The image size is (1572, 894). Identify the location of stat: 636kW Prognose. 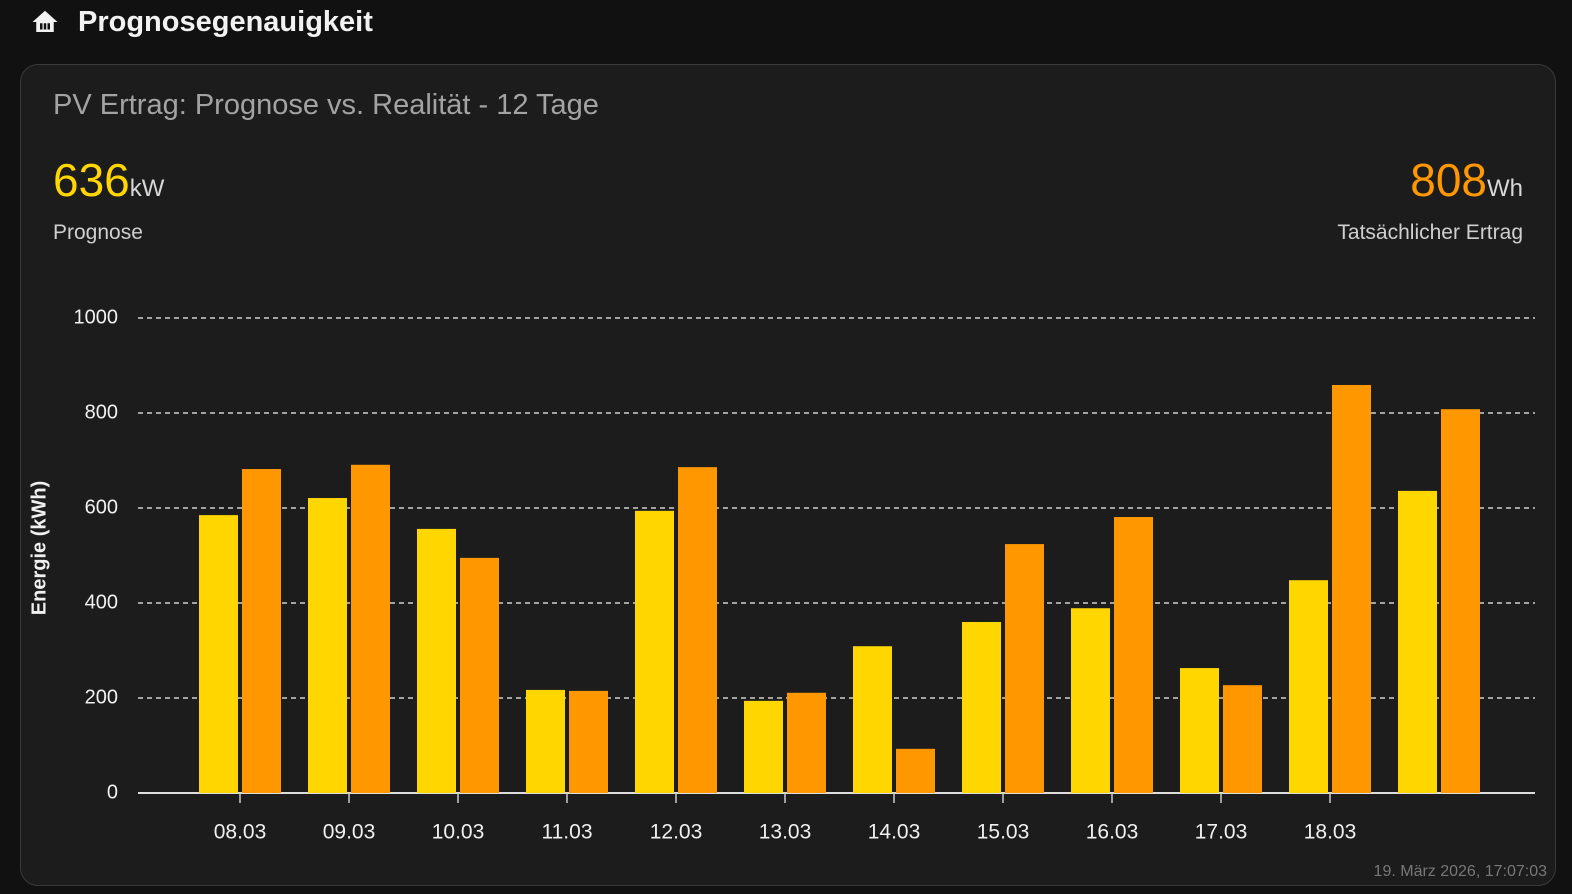
(108, 199).